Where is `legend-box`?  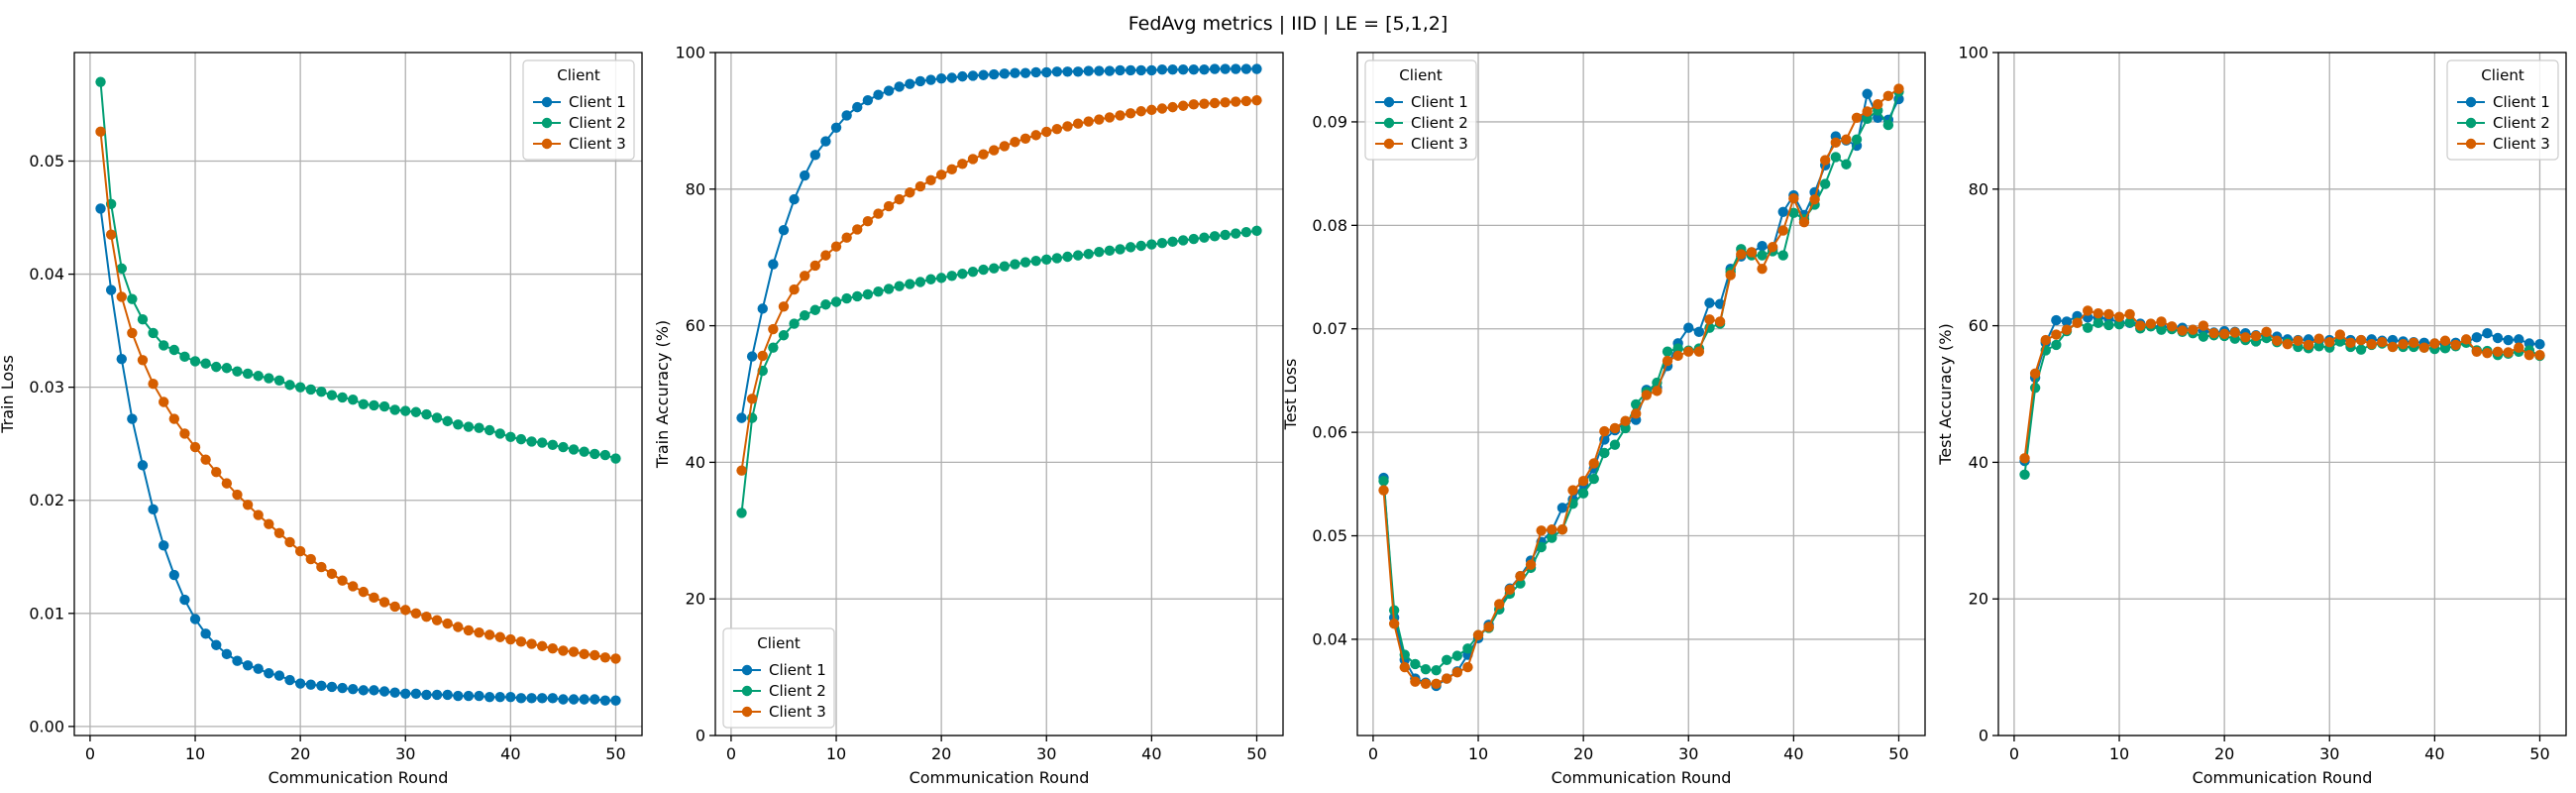
legend-box is located at coordinates (2502, 110).